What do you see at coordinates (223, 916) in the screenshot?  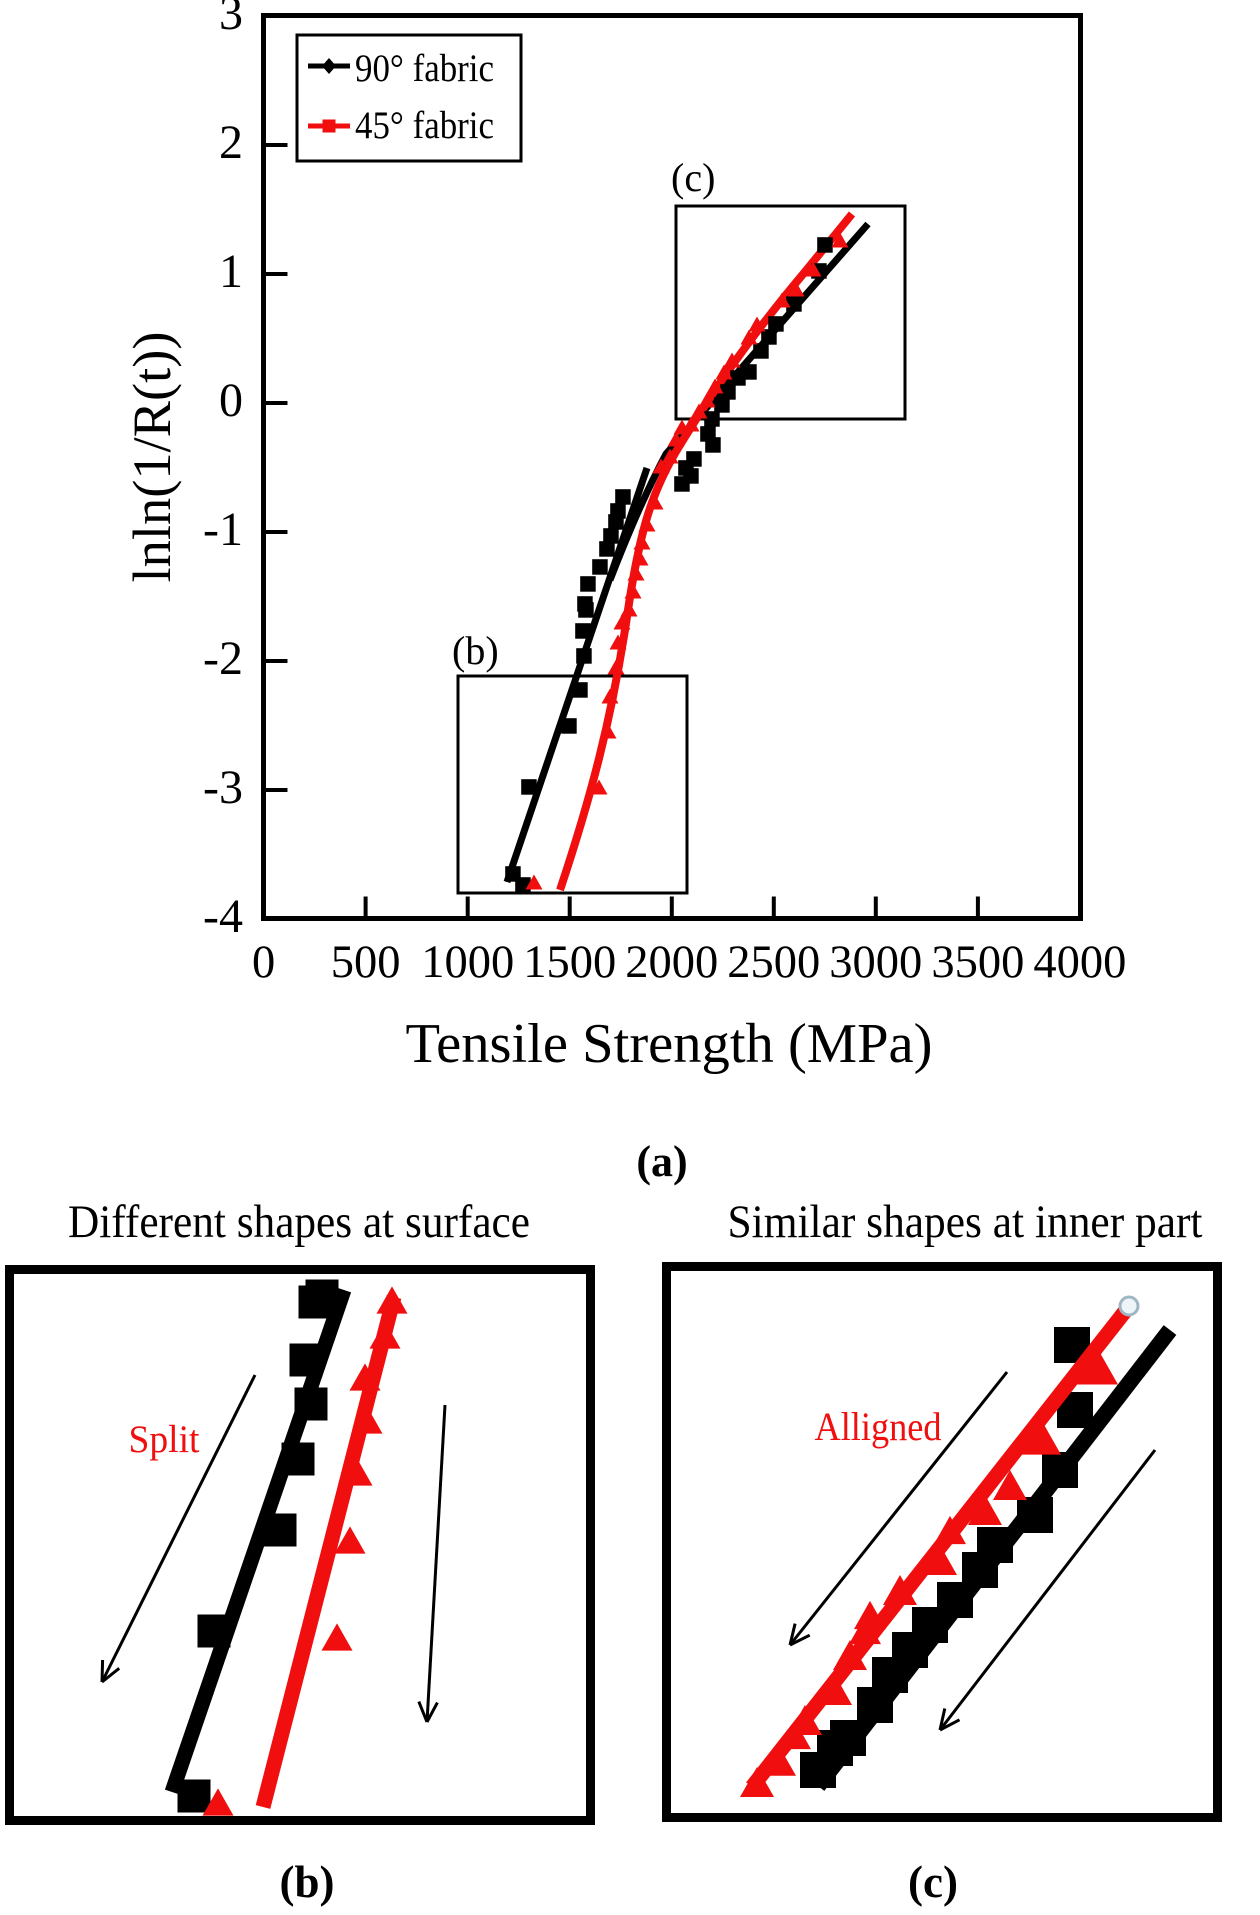 I see `svg-text: -4` at bounding box center [223, 916].